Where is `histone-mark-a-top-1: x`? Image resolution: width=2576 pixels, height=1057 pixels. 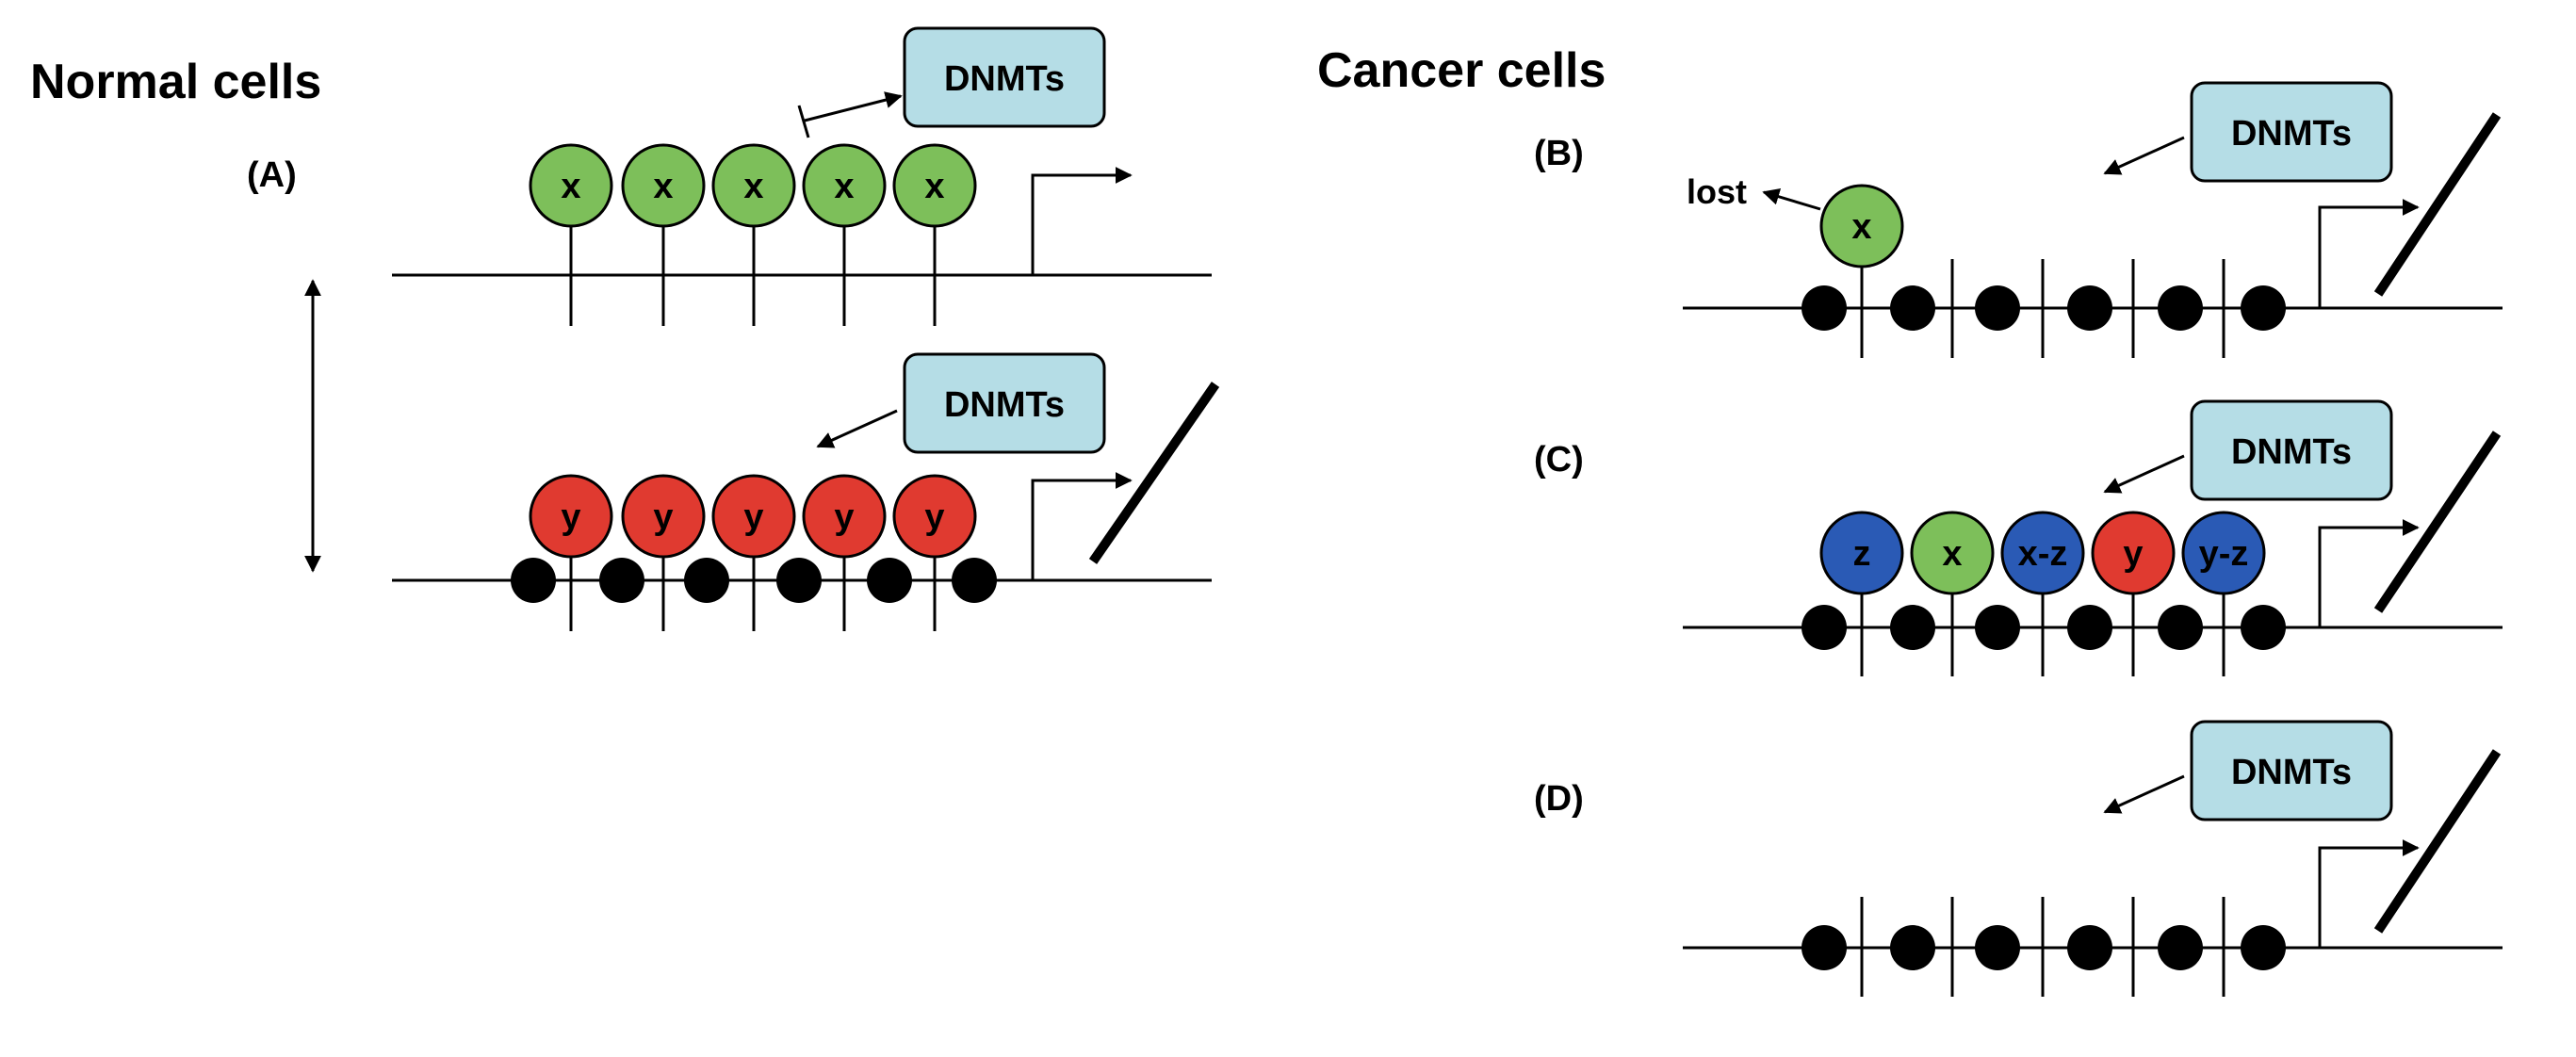
histone-mark-a-top-1: x is located at coordinates (571, 185).